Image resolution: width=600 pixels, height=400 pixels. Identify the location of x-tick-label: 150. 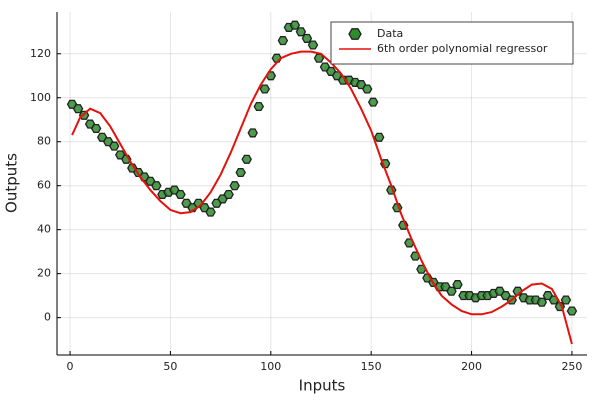
(371, 366).